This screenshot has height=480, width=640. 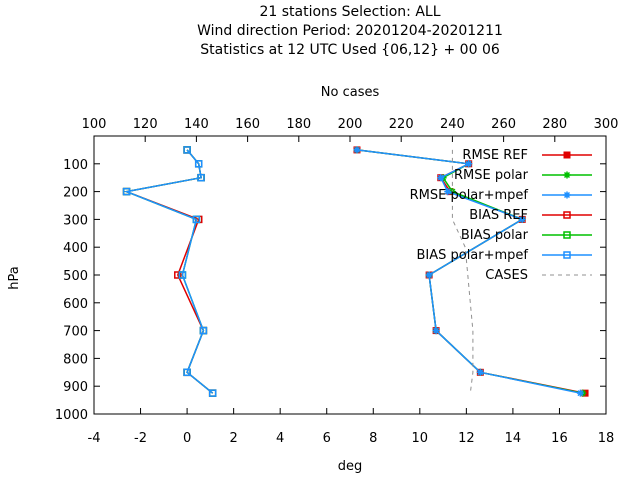 What do you see at coordinates (75, 387) in the screenshot?
I see `y-tick-label: 900` at bounding box center [75, 387].